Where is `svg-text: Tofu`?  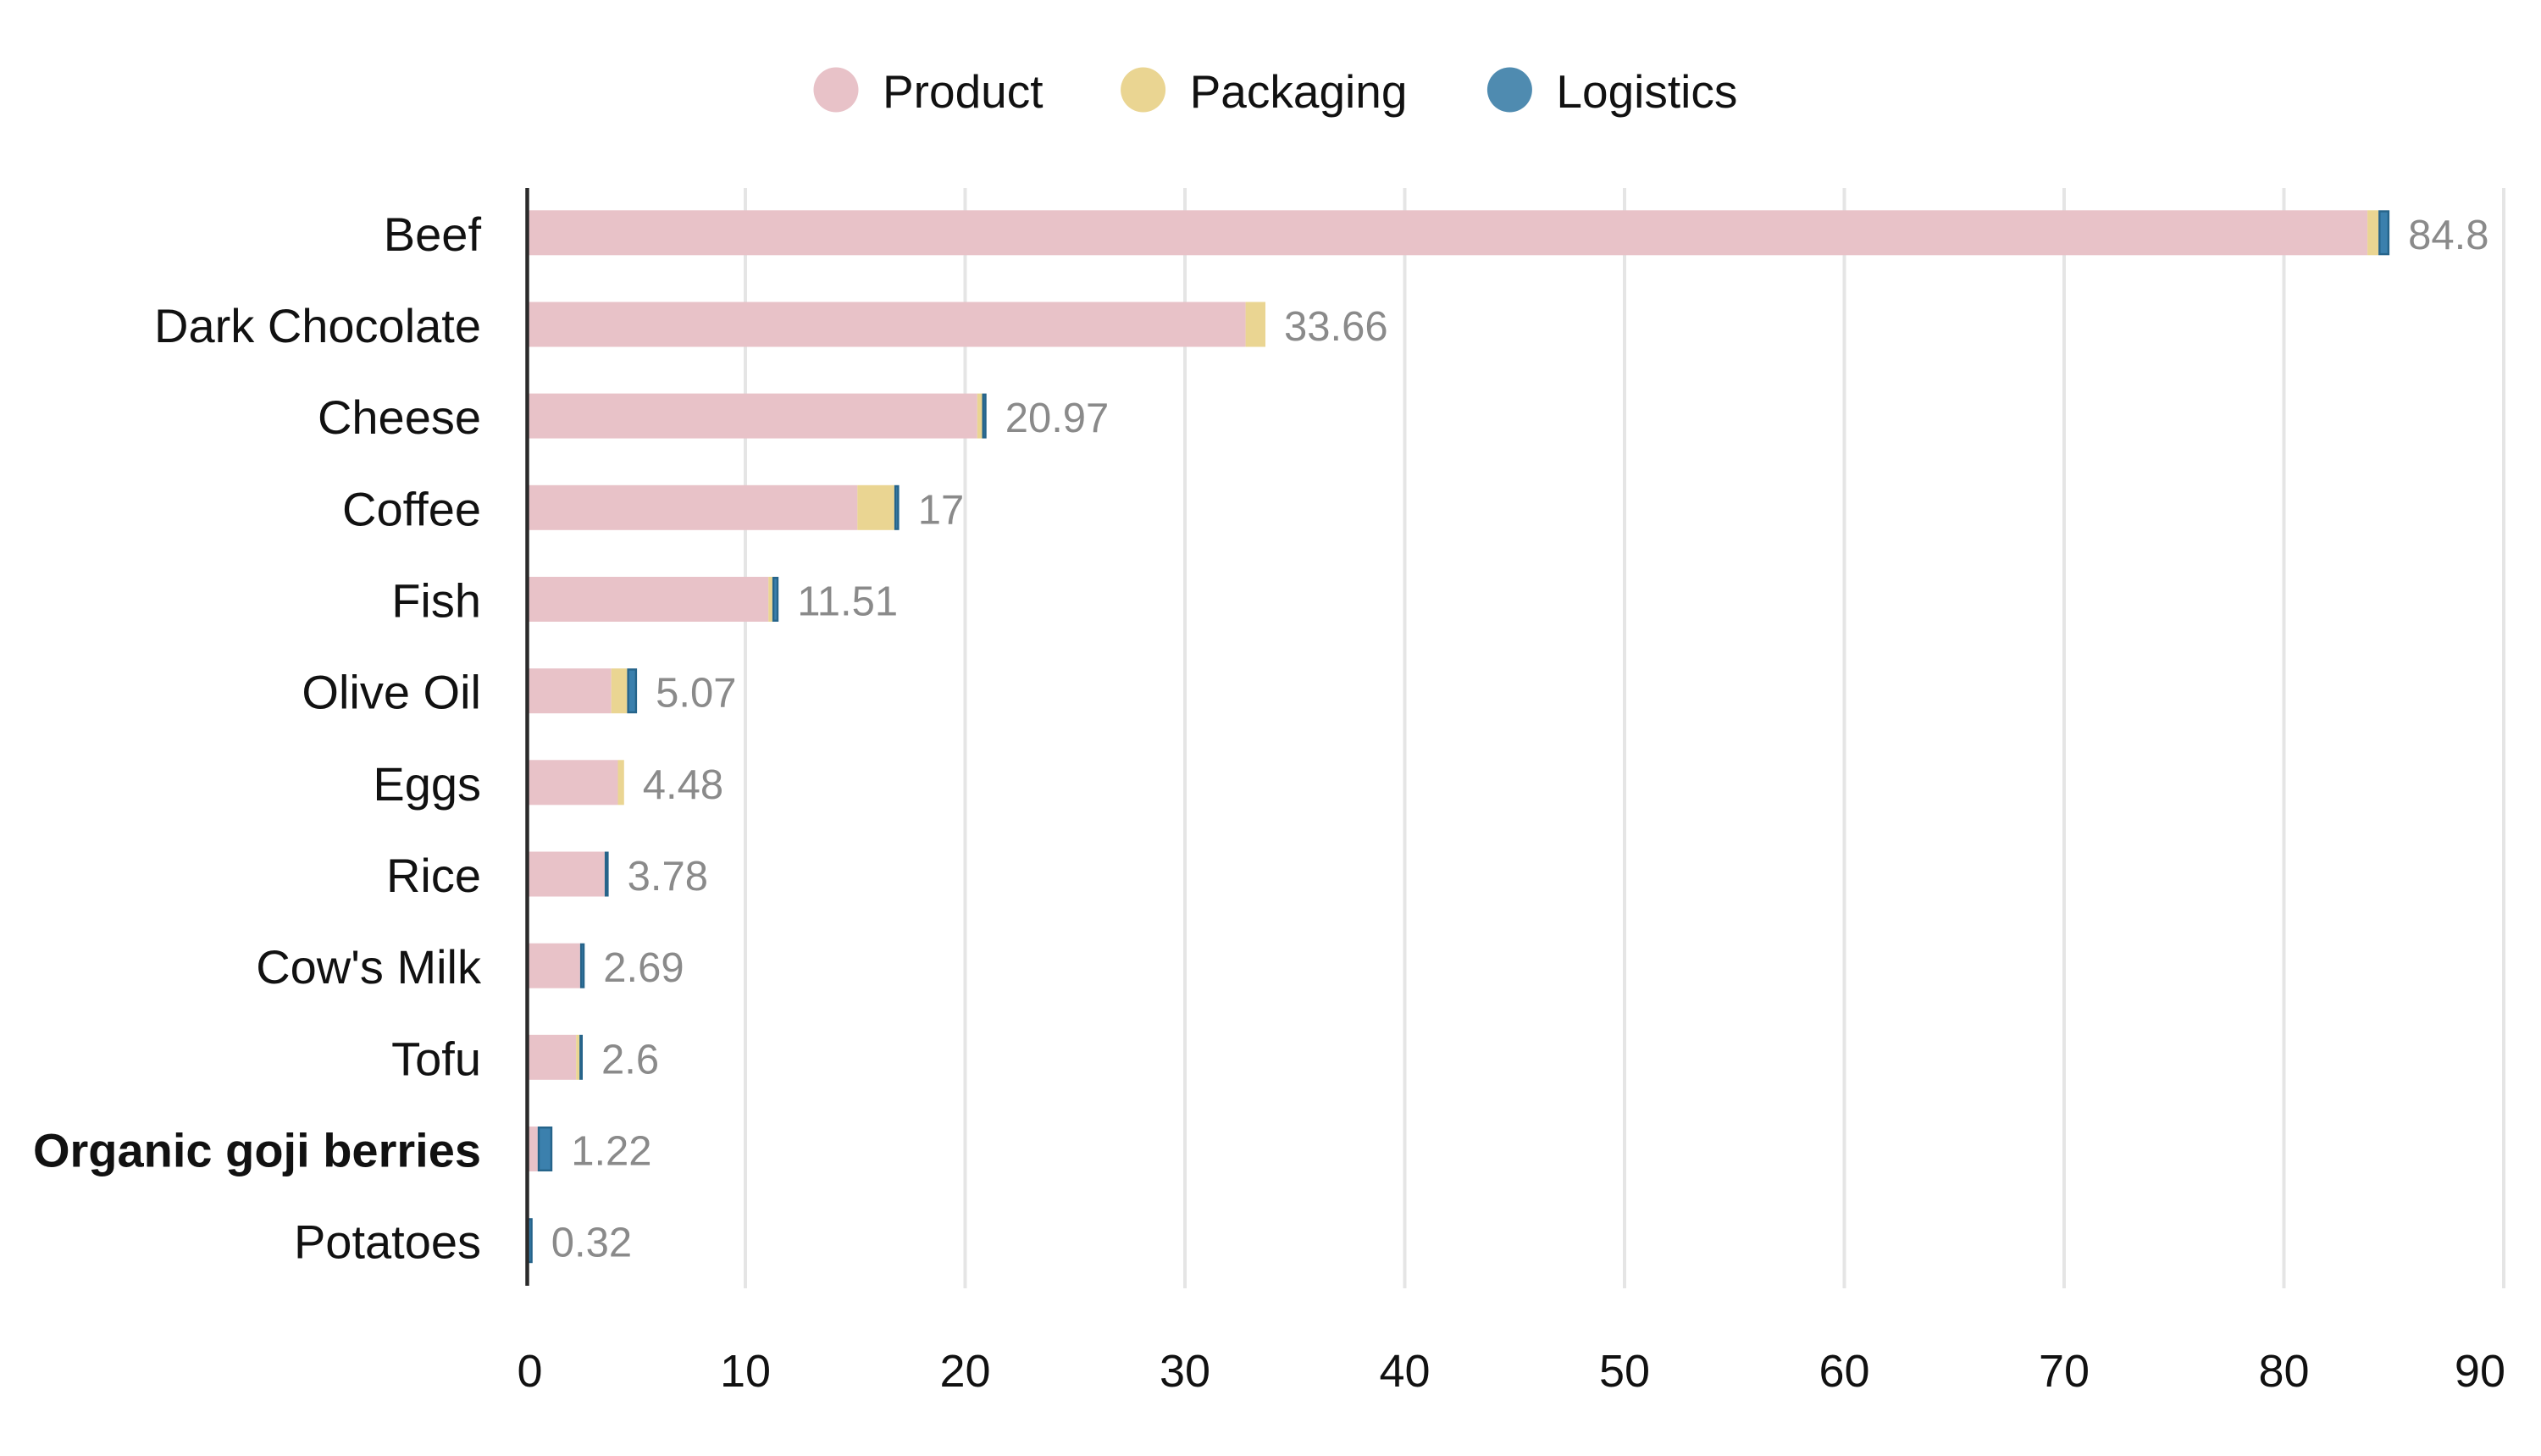 svg-text: Tofu is located at coordinates (436, 1058).